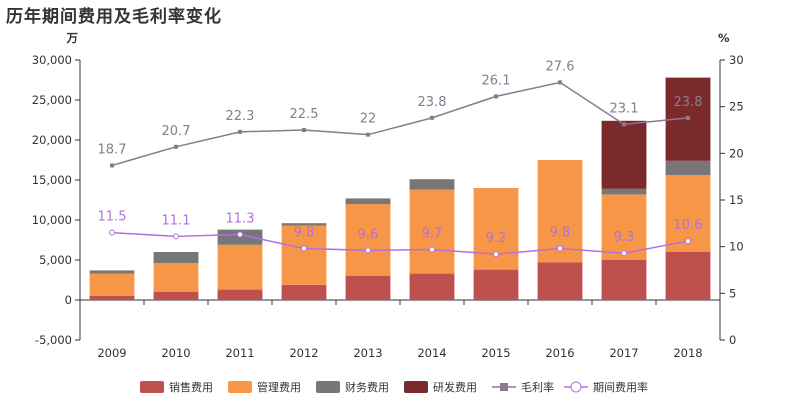  Describe the element at coordinates (176, 131) in the screenshot. I see `data-label-毛利率: 20.7` at that location.